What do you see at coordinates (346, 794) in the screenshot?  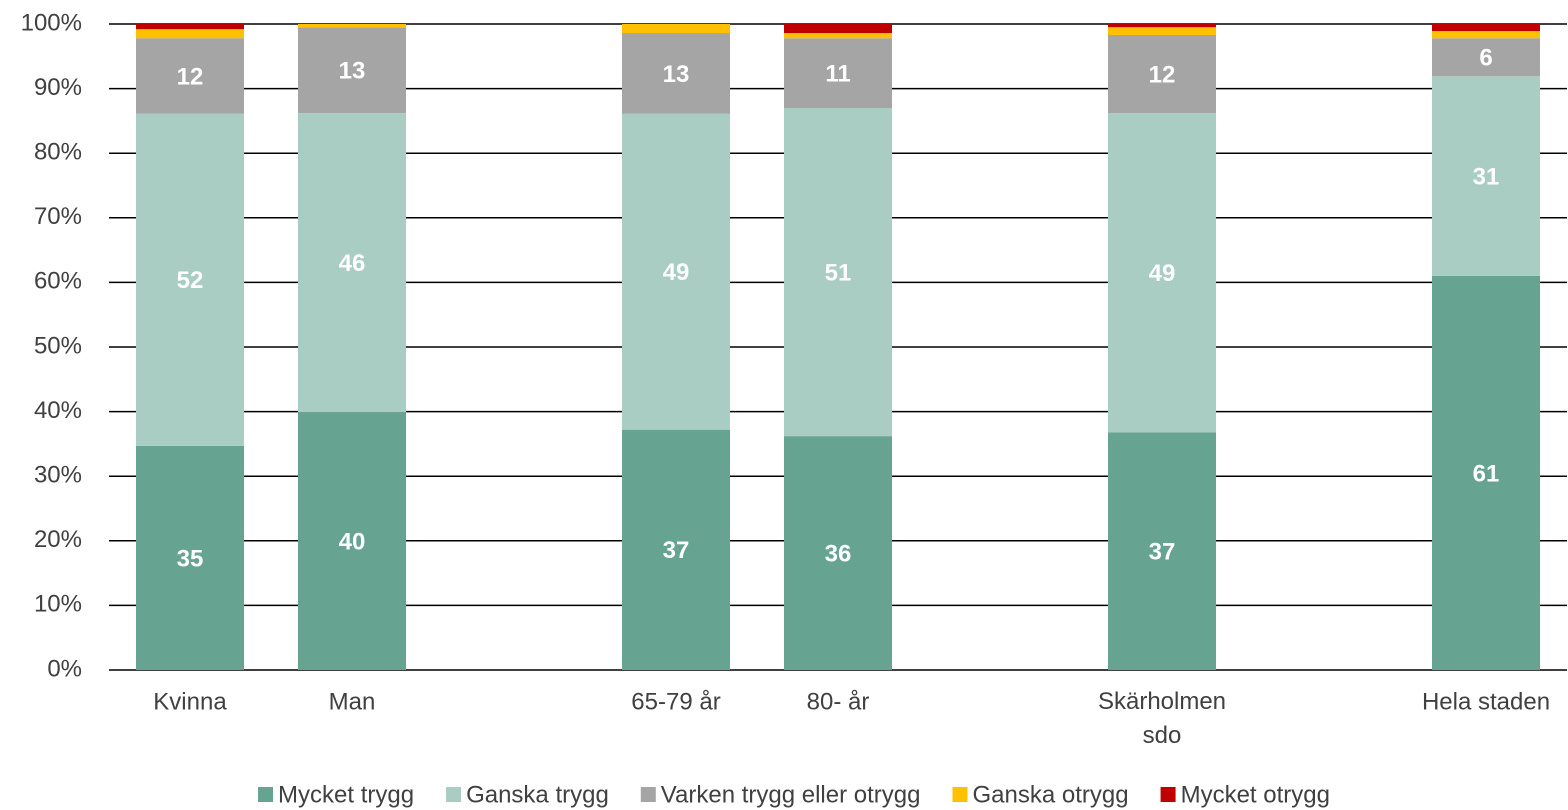 I see `legend-label: Mycket trygg` at bounding box center [346, 794].